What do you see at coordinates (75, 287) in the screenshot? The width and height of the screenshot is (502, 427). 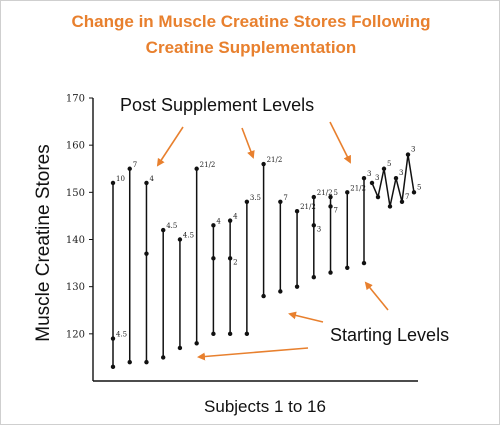 I see `y-tick-label: 130` at bounding box center [75, 287].